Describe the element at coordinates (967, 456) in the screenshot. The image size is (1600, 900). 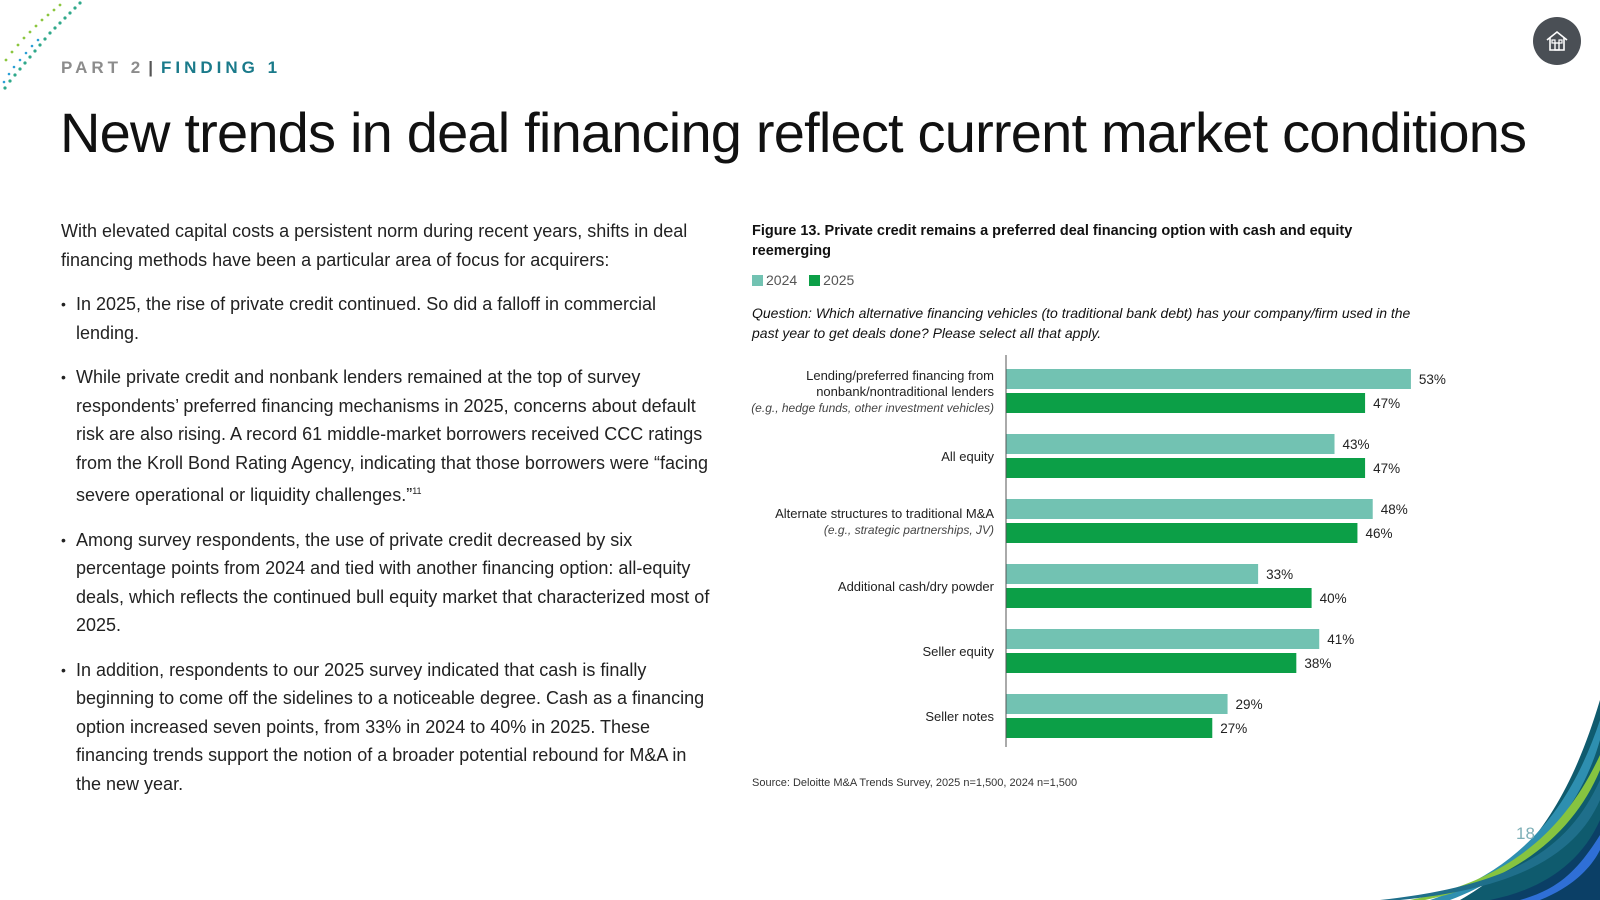
I see `category-label: All equity` at that location.